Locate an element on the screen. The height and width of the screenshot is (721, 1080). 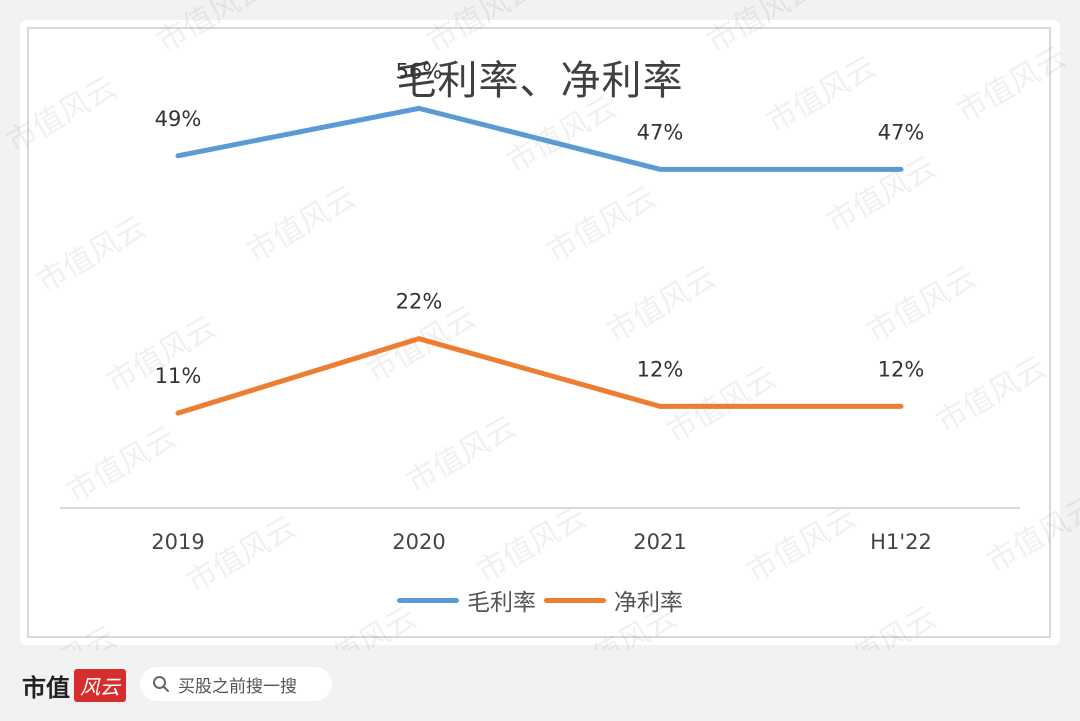
data-label: 49% is located at coordinates (178, 119).